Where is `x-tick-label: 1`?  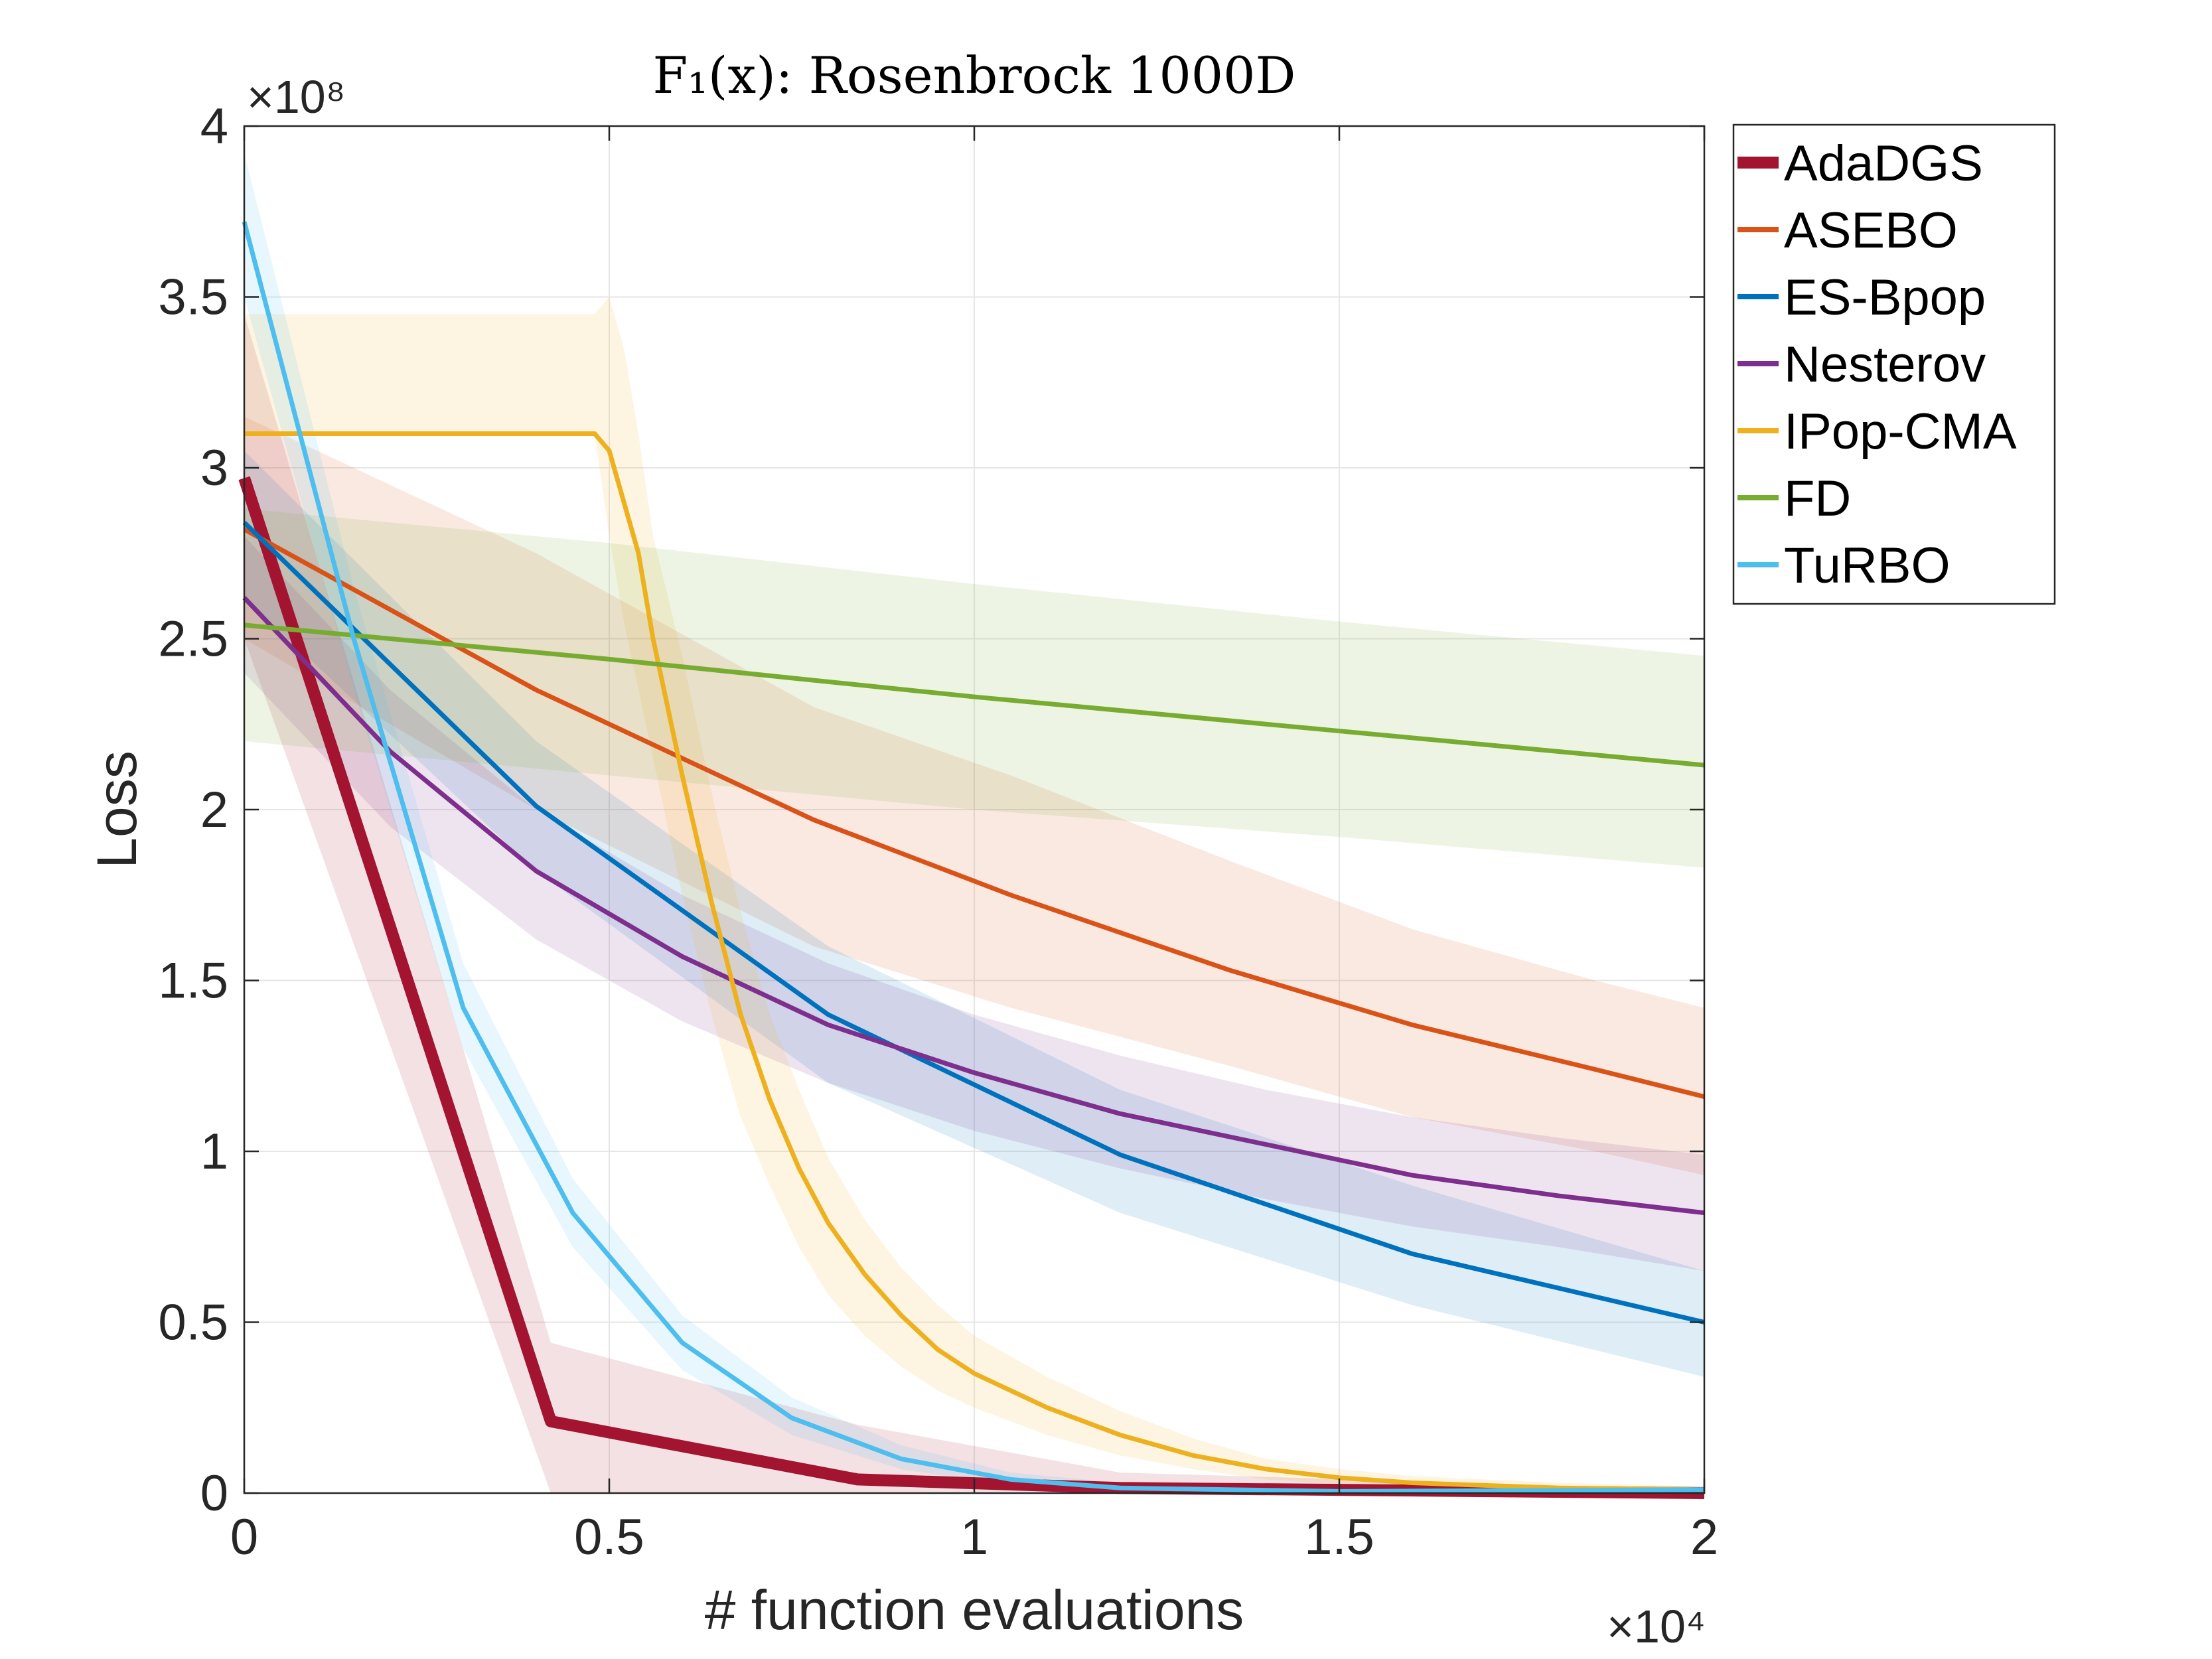 x-tick-label: 1 is located at coordinates (974, 1537).